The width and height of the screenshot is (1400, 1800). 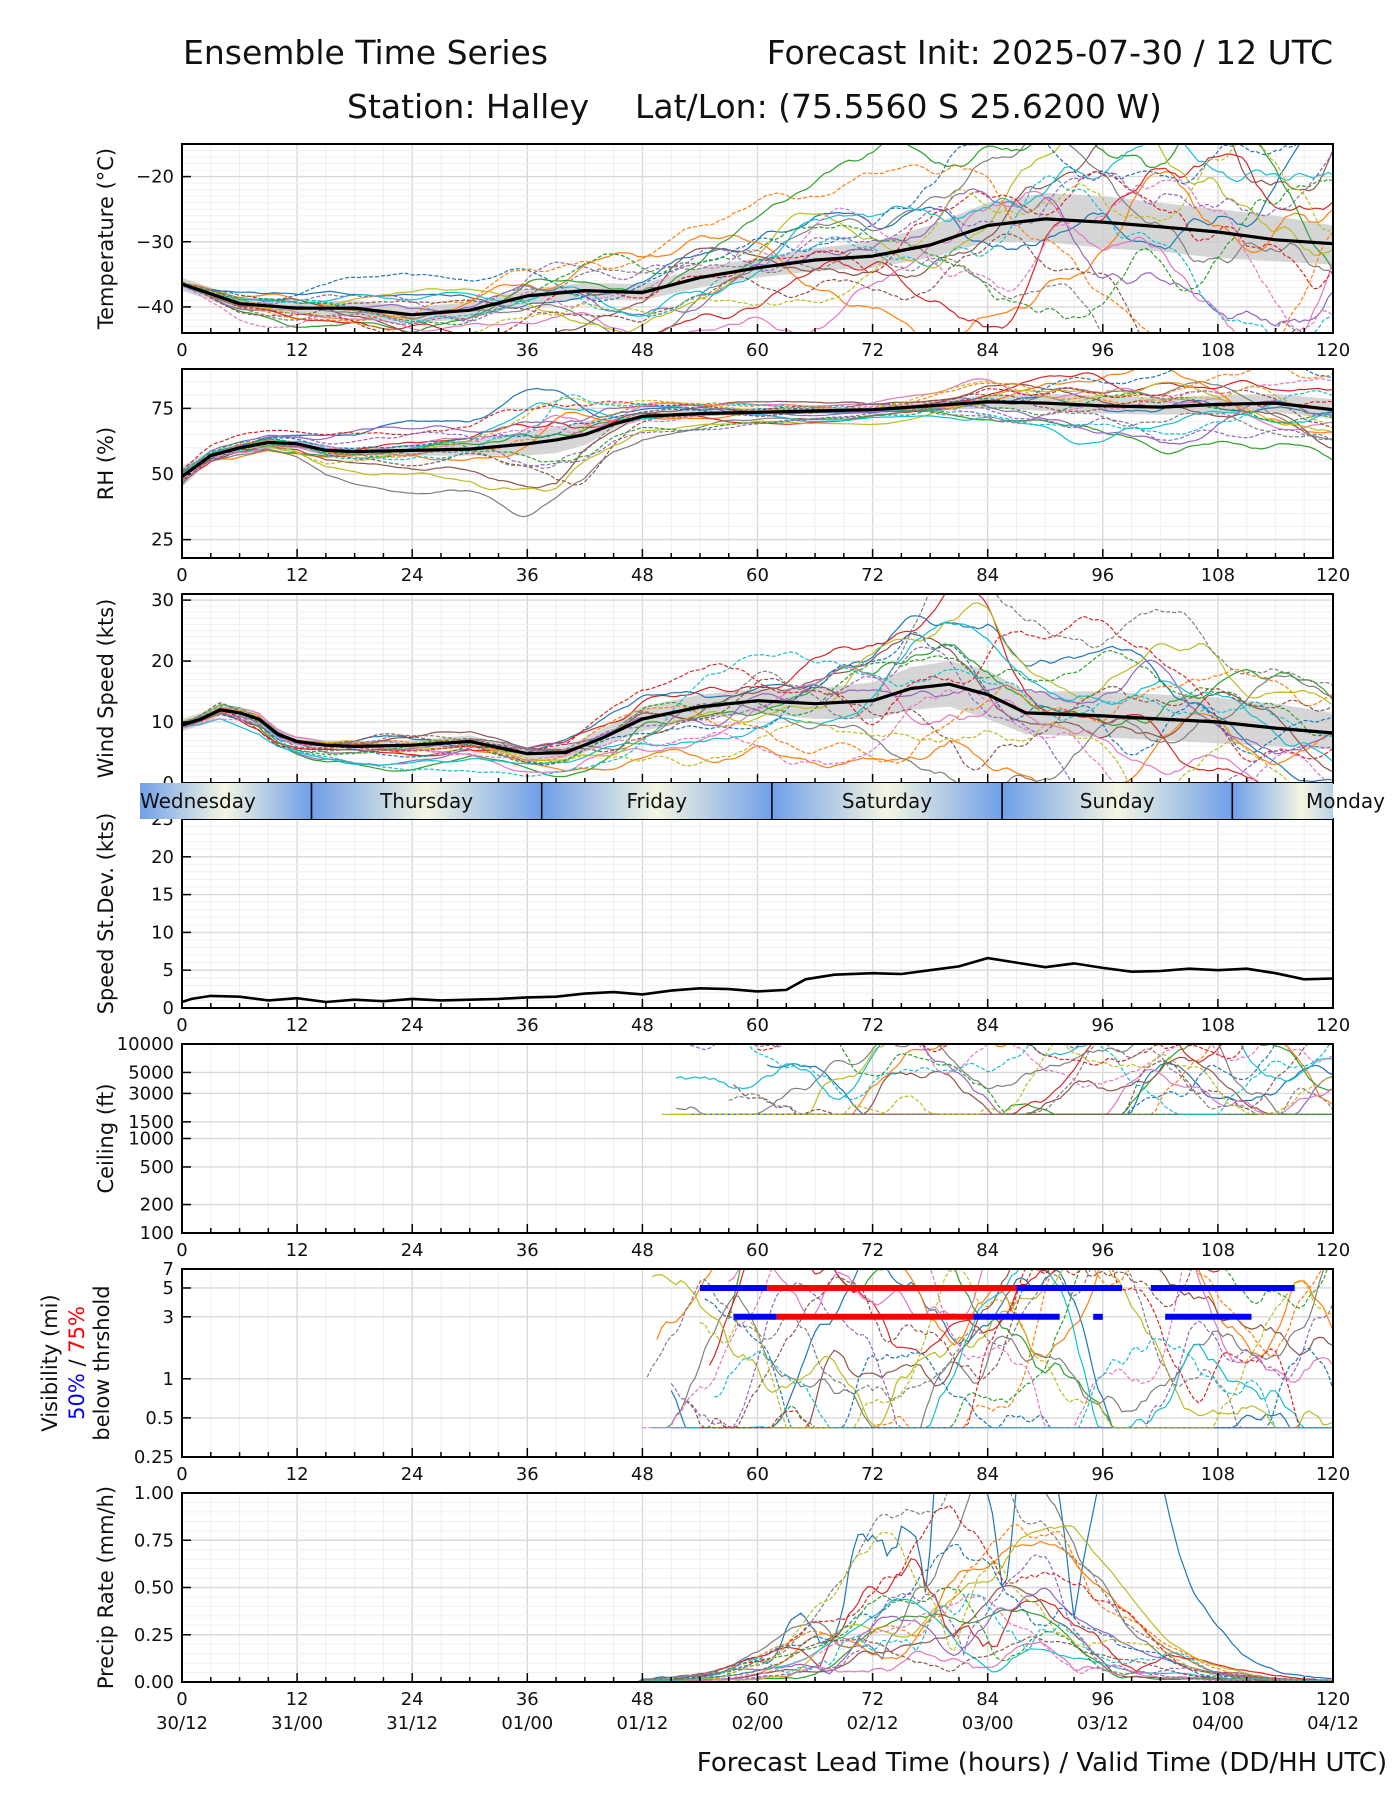 What do you see at coordinates (154, 1493) in the screenshot?
I see `y-tick-label: 1.00` at bounding box center [154, 1493].